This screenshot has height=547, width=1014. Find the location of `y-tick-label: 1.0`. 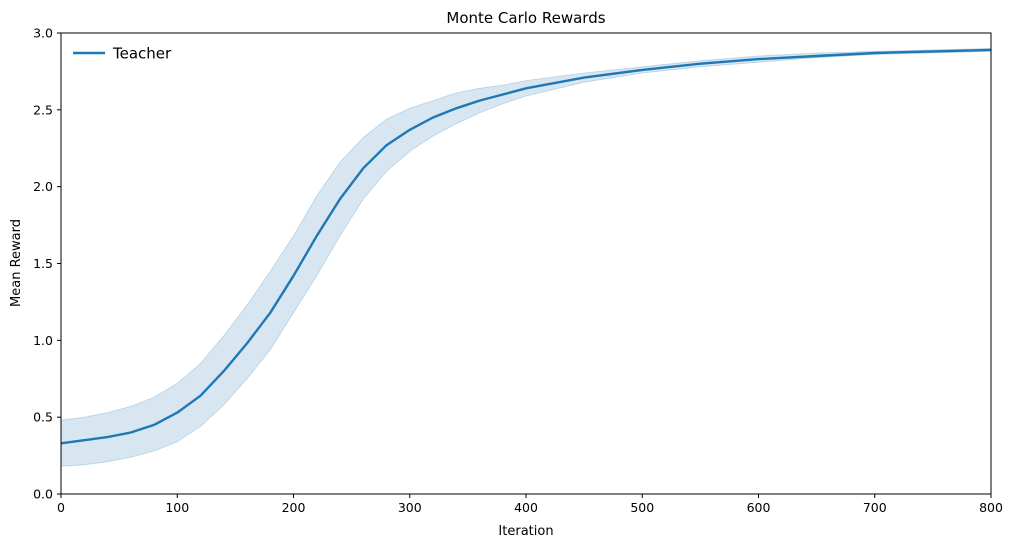

y-tick-label: 1.0 is located at coordinates (43, 340).